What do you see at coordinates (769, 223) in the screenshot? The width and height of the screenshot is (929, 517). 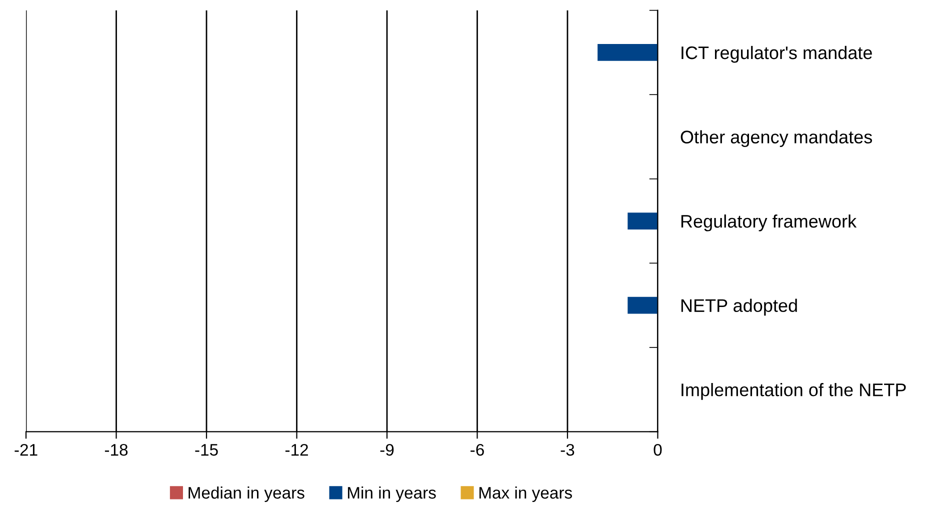 I see `y-tick-label: Regulatory framework` at bounding box center [769, 223].